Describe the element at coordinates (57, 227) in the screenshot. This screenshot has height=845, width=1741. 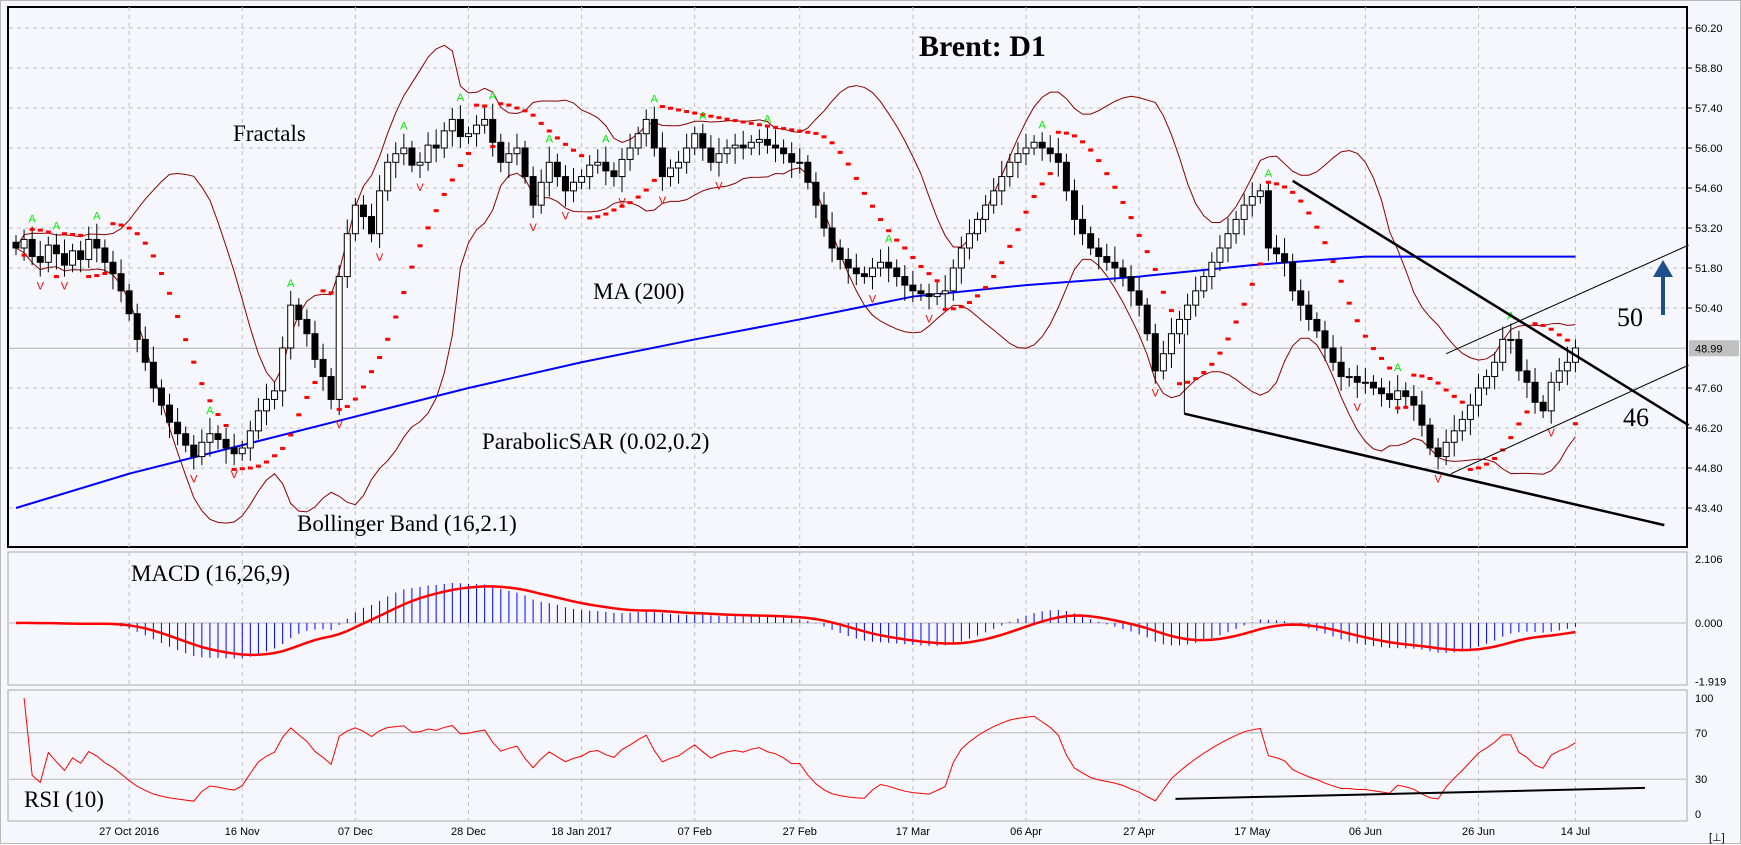
I see `fractal-up-icon: A` at that location.